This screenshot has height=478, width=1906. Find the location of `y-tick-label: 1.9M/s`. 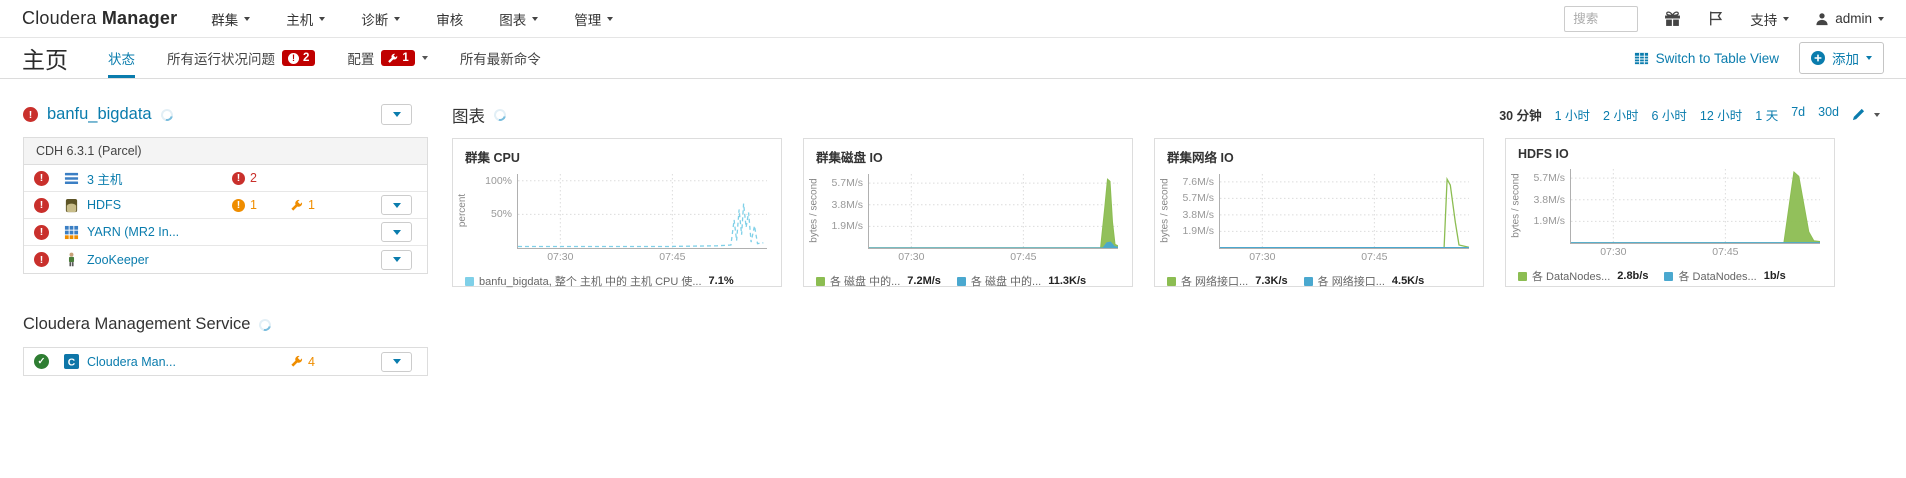

y-tick-label: 1.9M/s is located at coordinates (1198, 231).